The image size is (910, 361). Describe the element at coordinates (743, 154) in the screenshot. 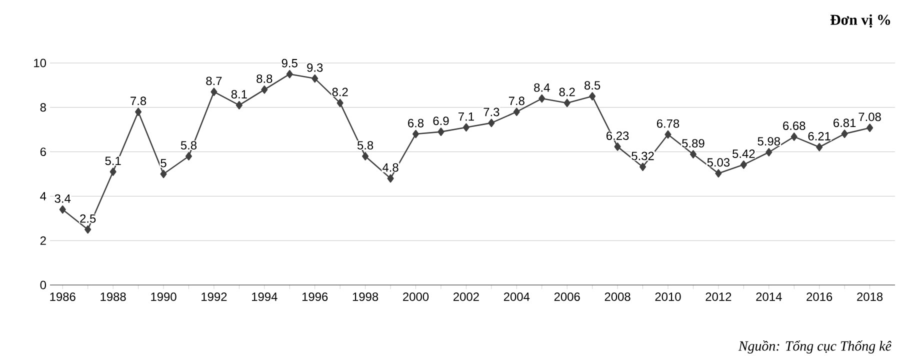

I see `data-label: 5.42` at that location.